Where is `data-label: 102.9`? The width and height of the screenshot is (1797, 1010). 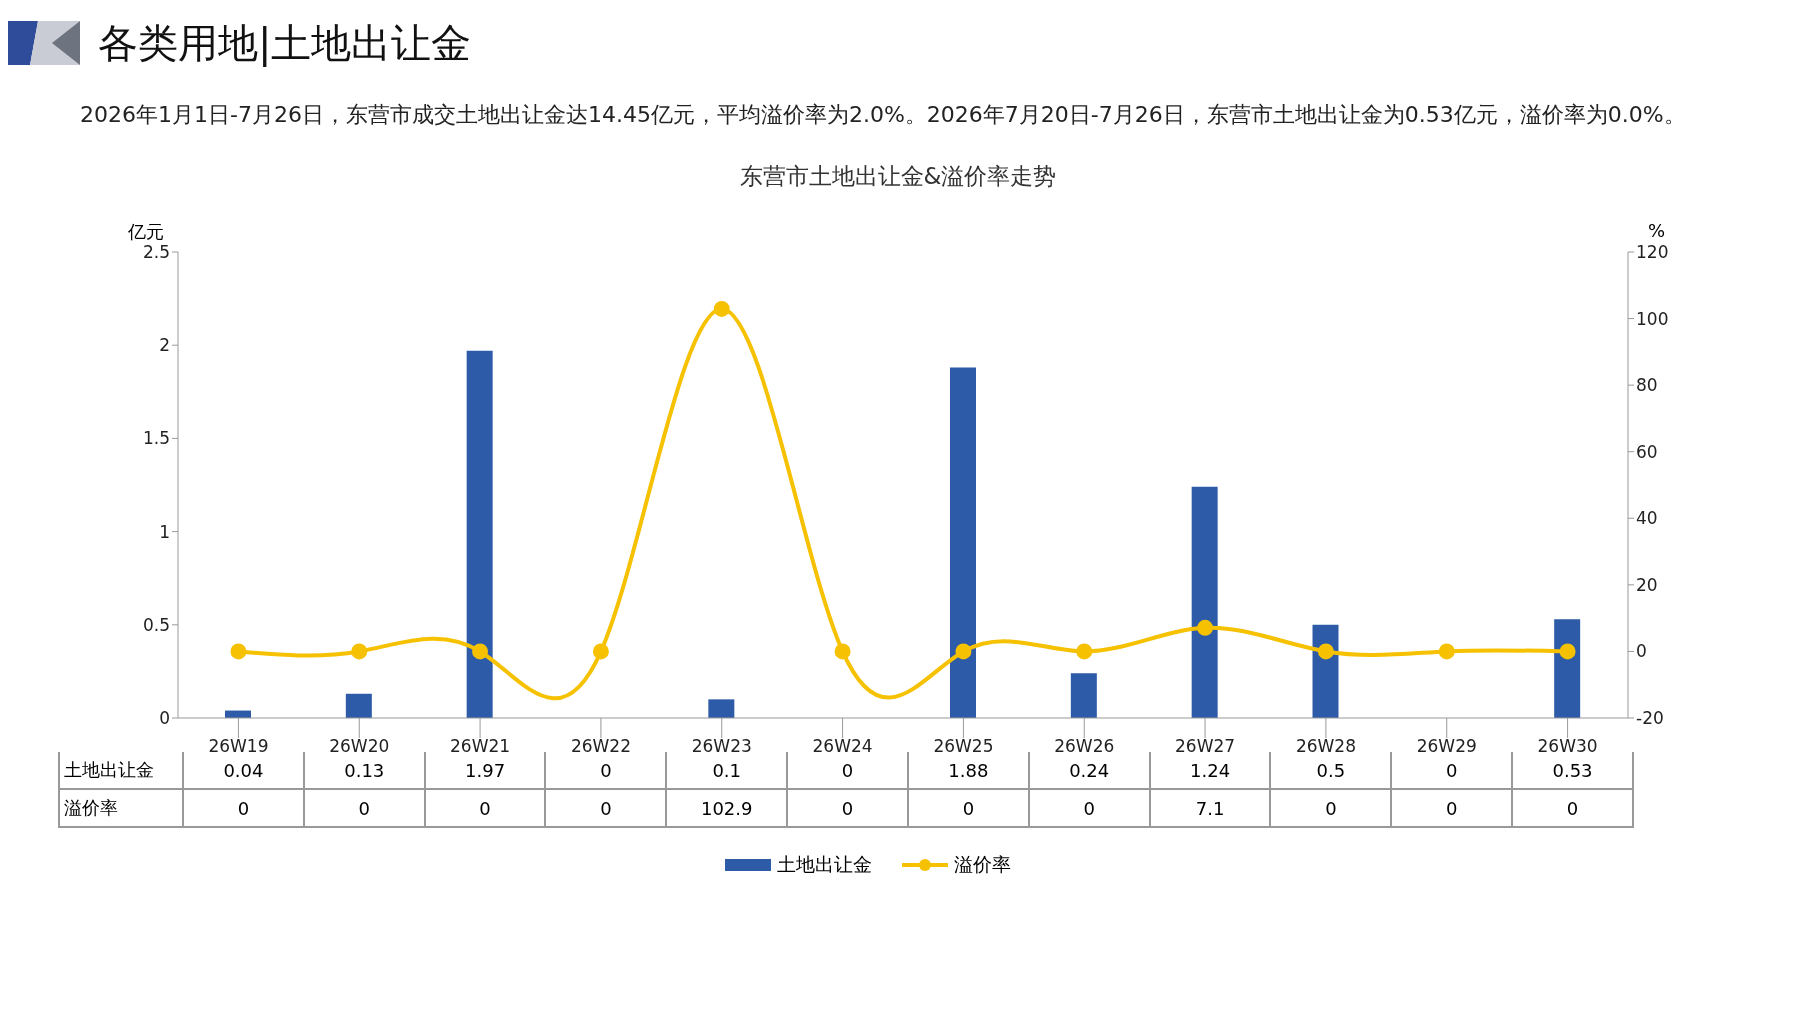
data-label: 102.9 is located at coordinates (728, 808).